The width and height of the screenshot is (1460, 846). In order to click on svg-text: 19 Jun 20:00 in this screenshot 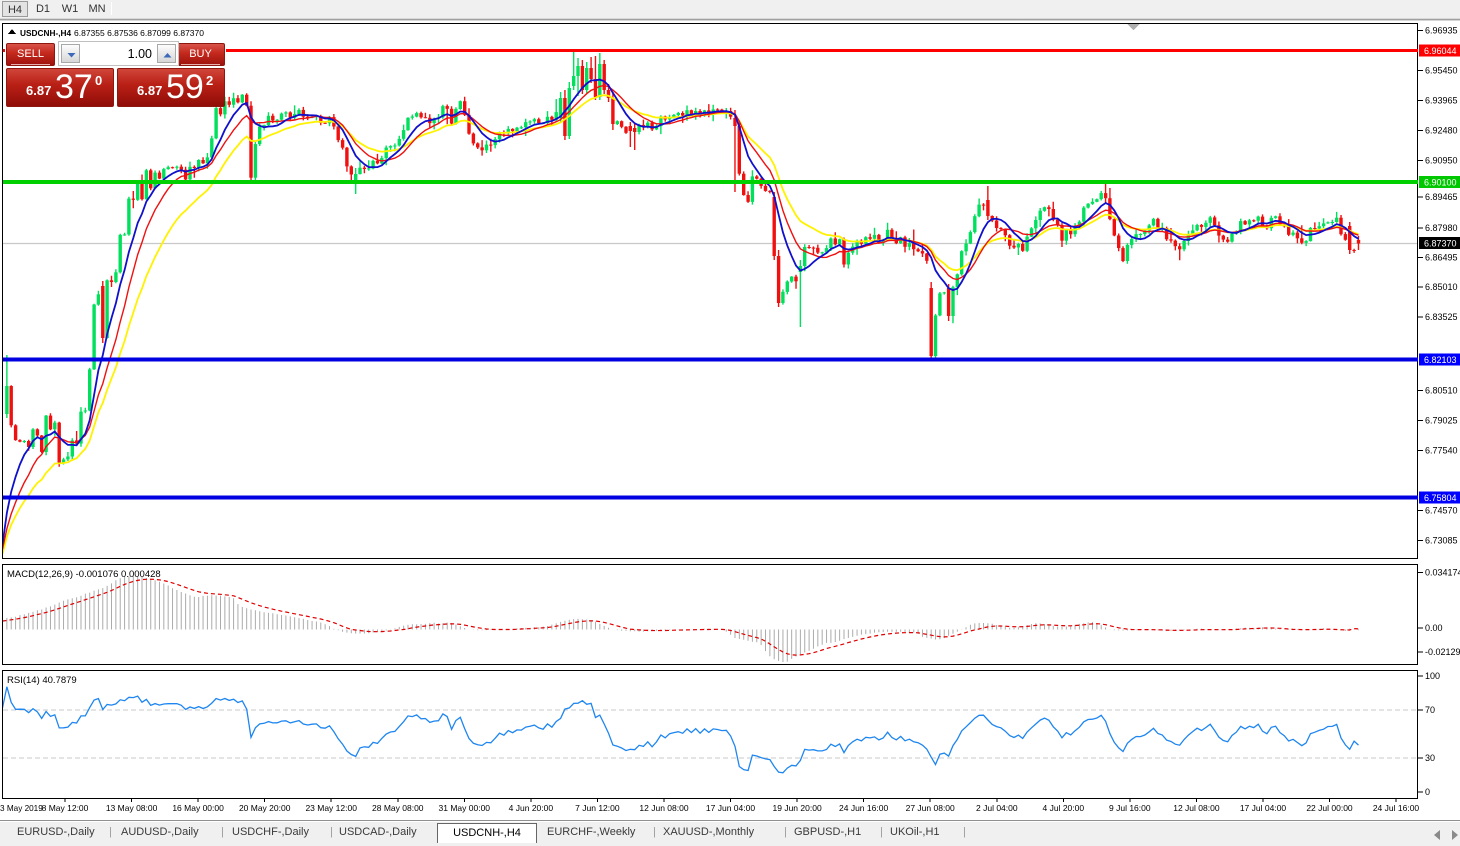, I will do `click(797, 808)`.